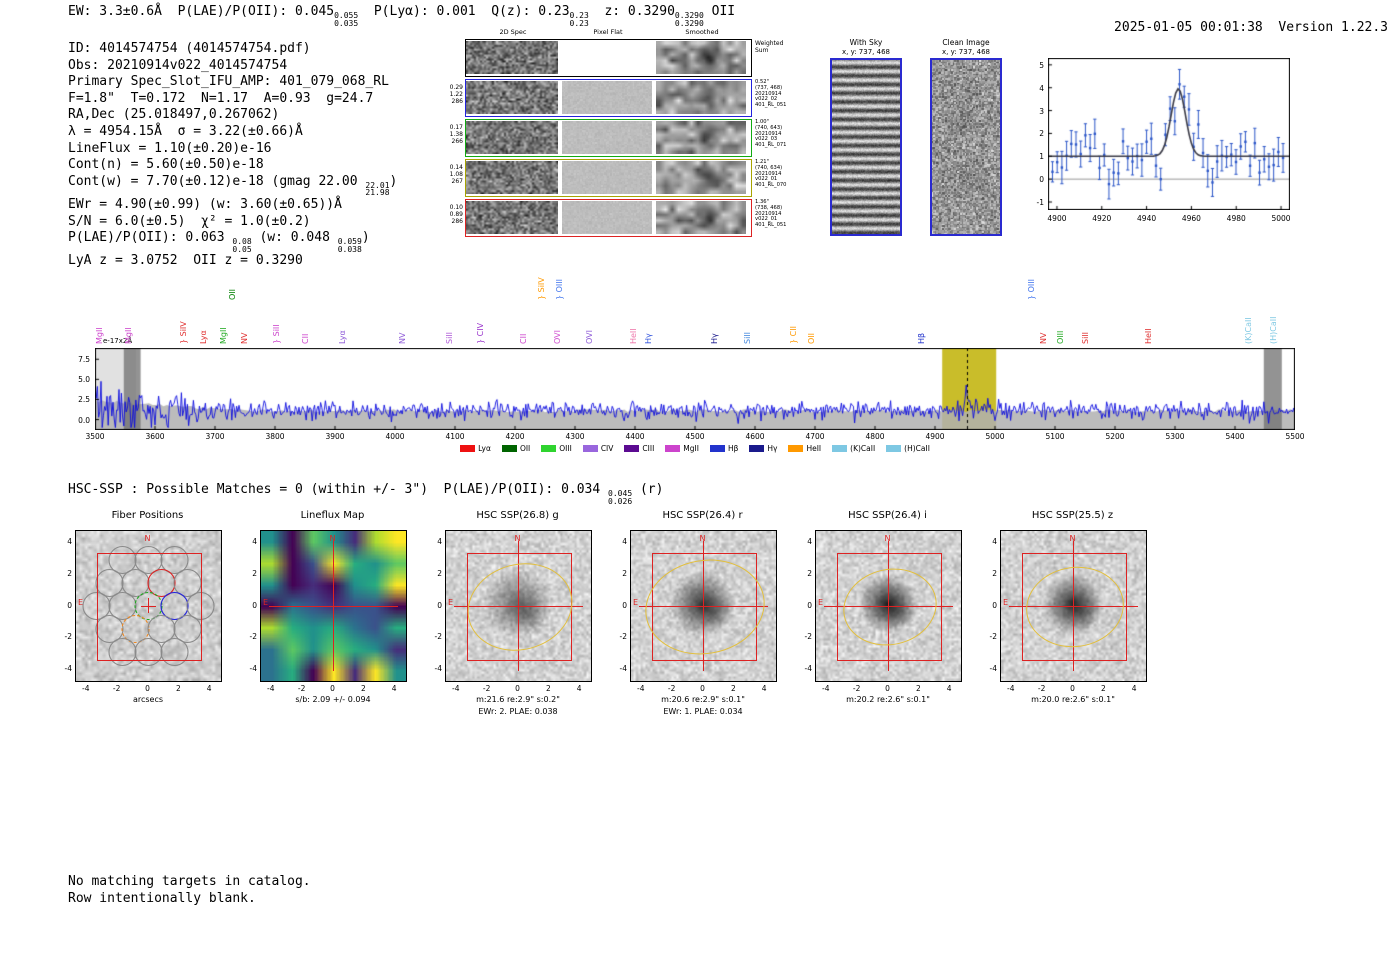 The width and height of the screenshot is (1400, 953). Describe the element at coordinates (702, 32) in the screenshot. I see `twod-col-header: Smoothed` at that location.